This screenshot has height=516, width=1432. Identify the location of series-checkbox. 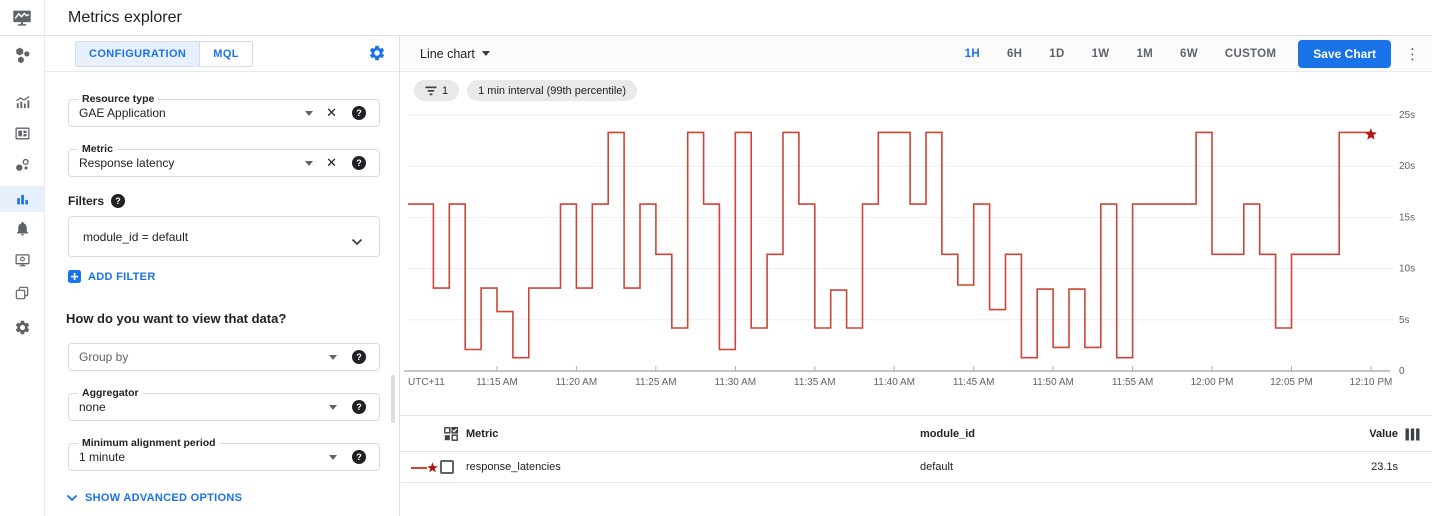
(447, 467).